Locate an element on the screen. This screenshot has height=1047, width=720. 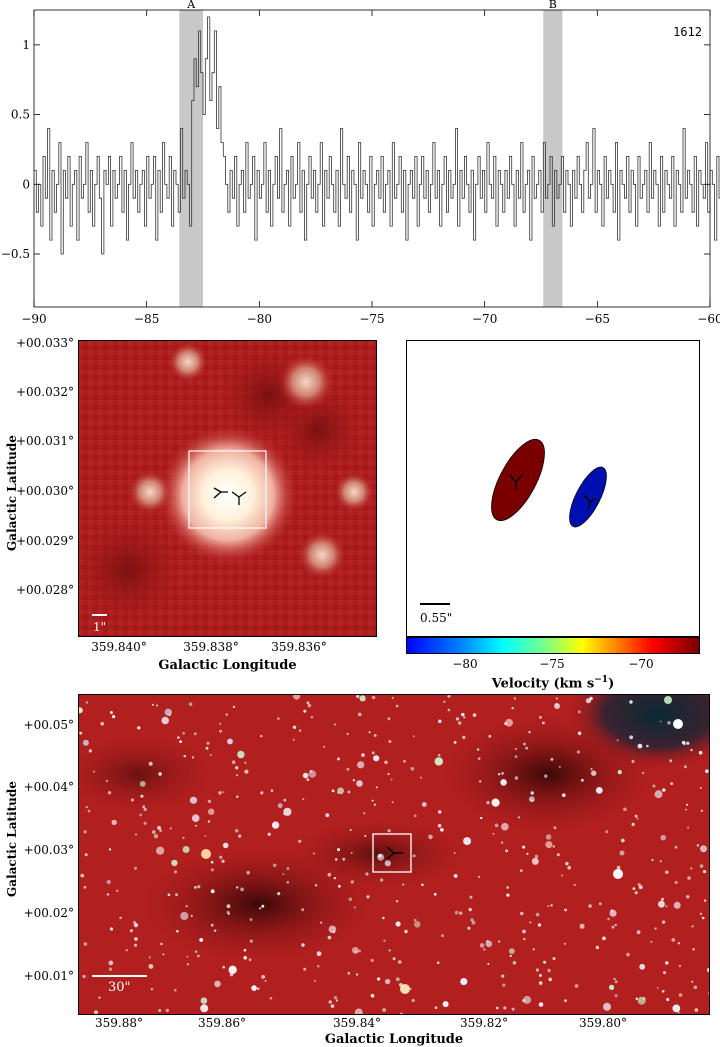
velocity-map: 0.55" is located at coordinates (553, 488).